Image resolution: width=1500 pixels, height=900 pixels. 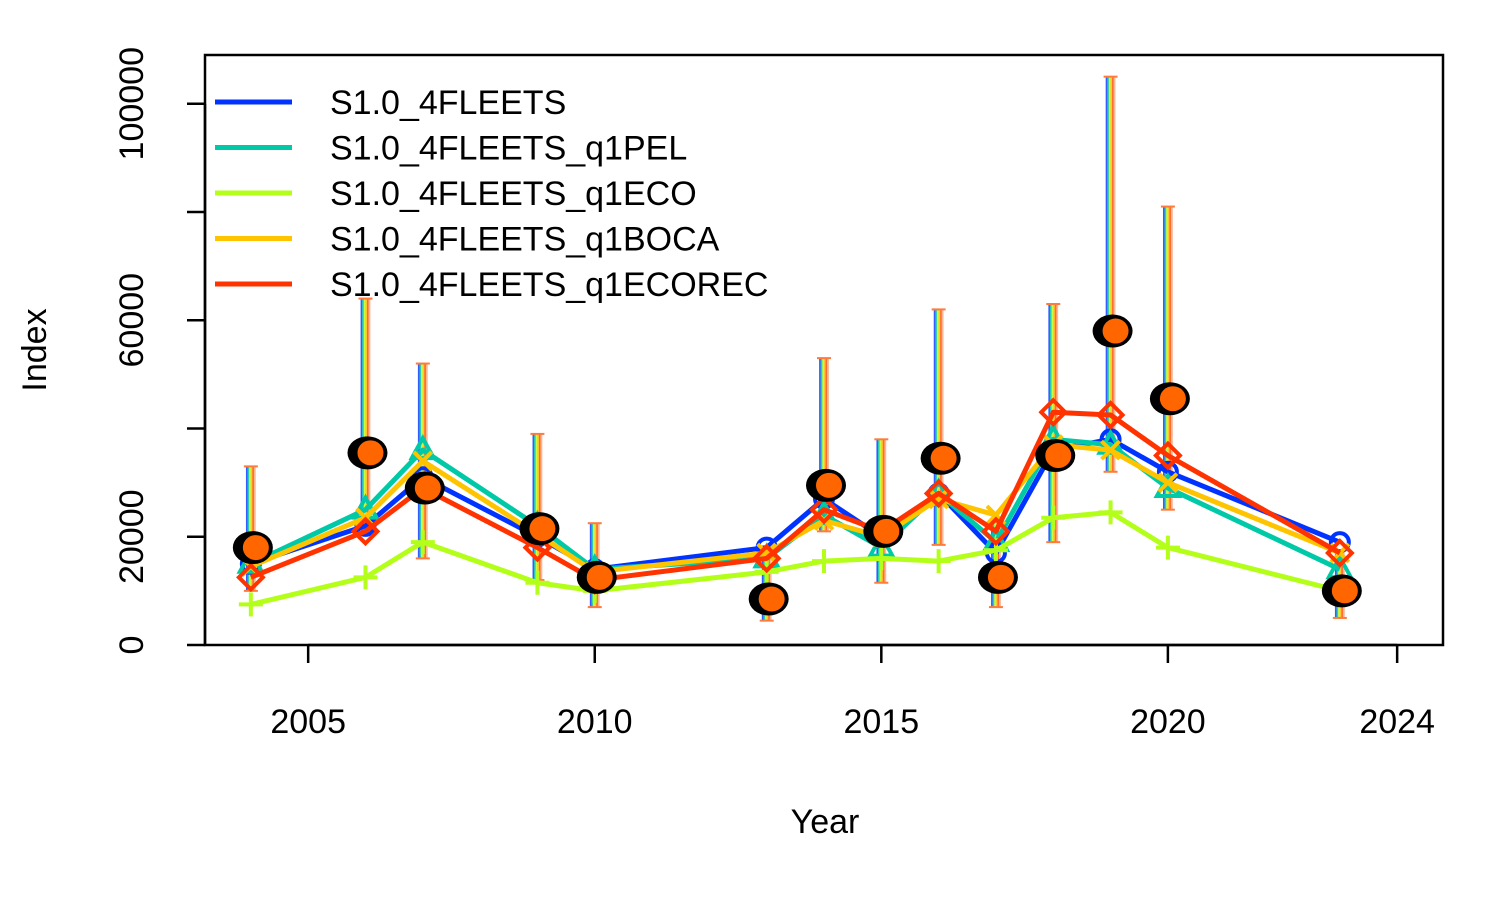 What do you see at coordinates (1168, 722) in the screenshot?
I see `x-tick-label: 2020` at bounding box center [1168, 722].